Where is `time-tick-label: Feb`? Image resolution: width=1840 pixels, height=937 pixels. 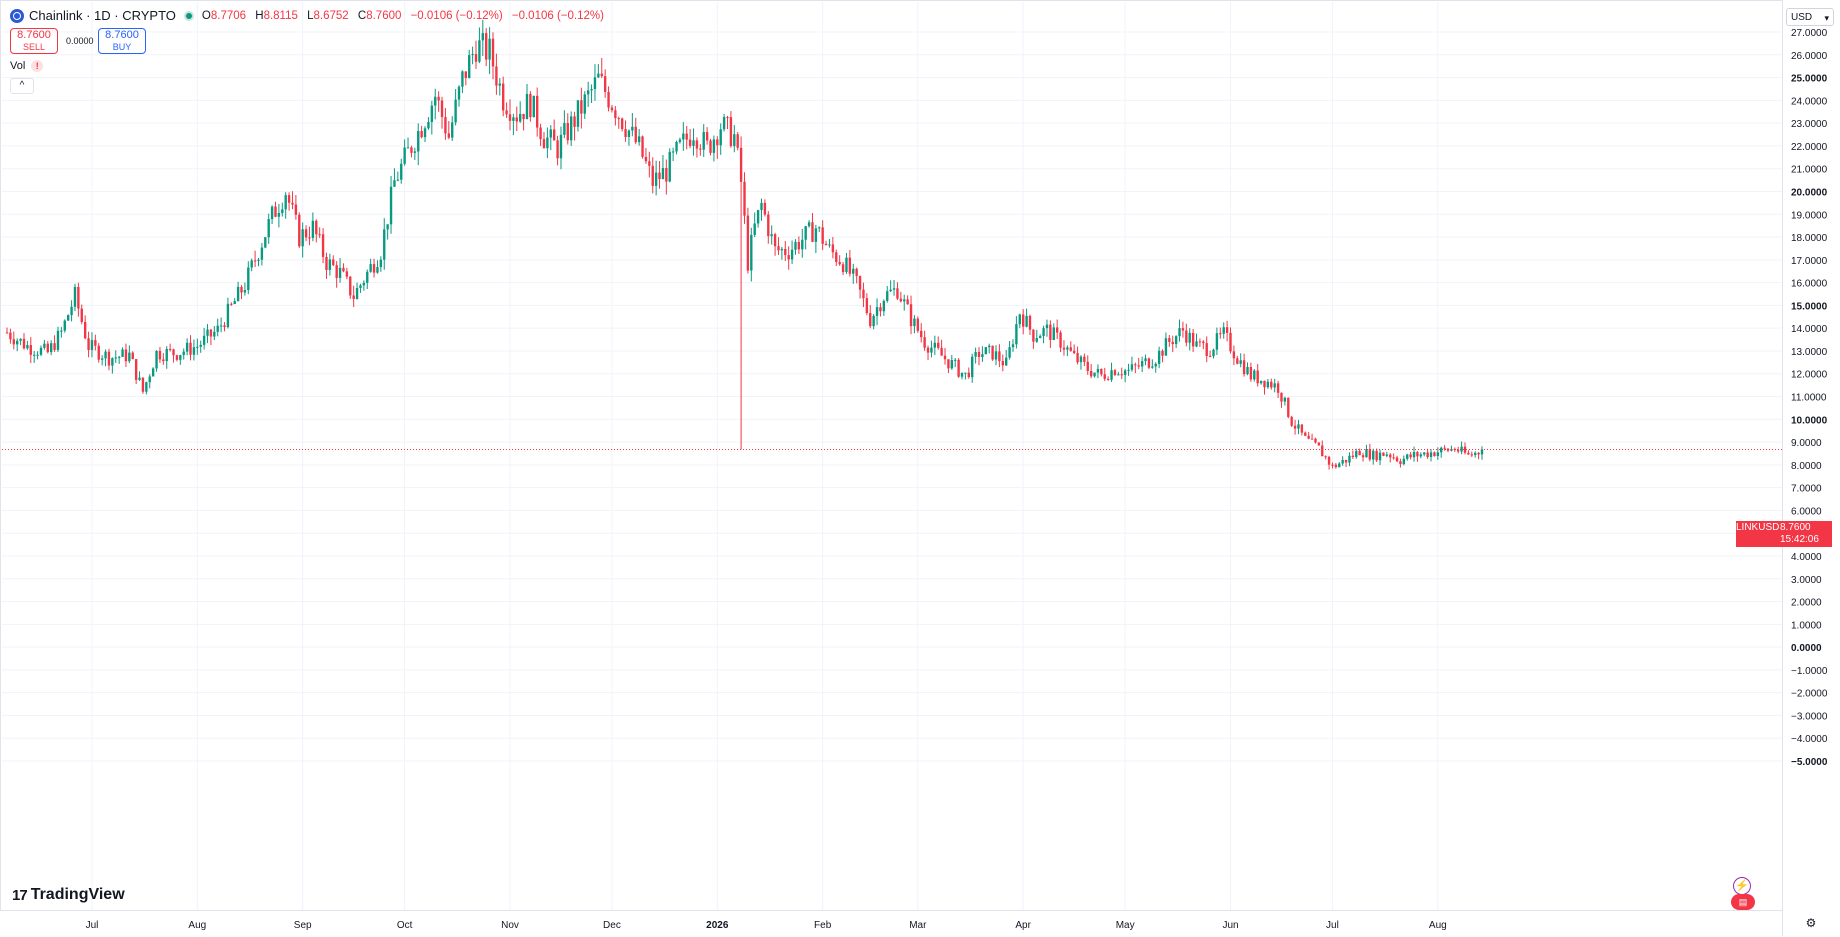 time-tick-label: Feb is located at coordinates (823, 925).